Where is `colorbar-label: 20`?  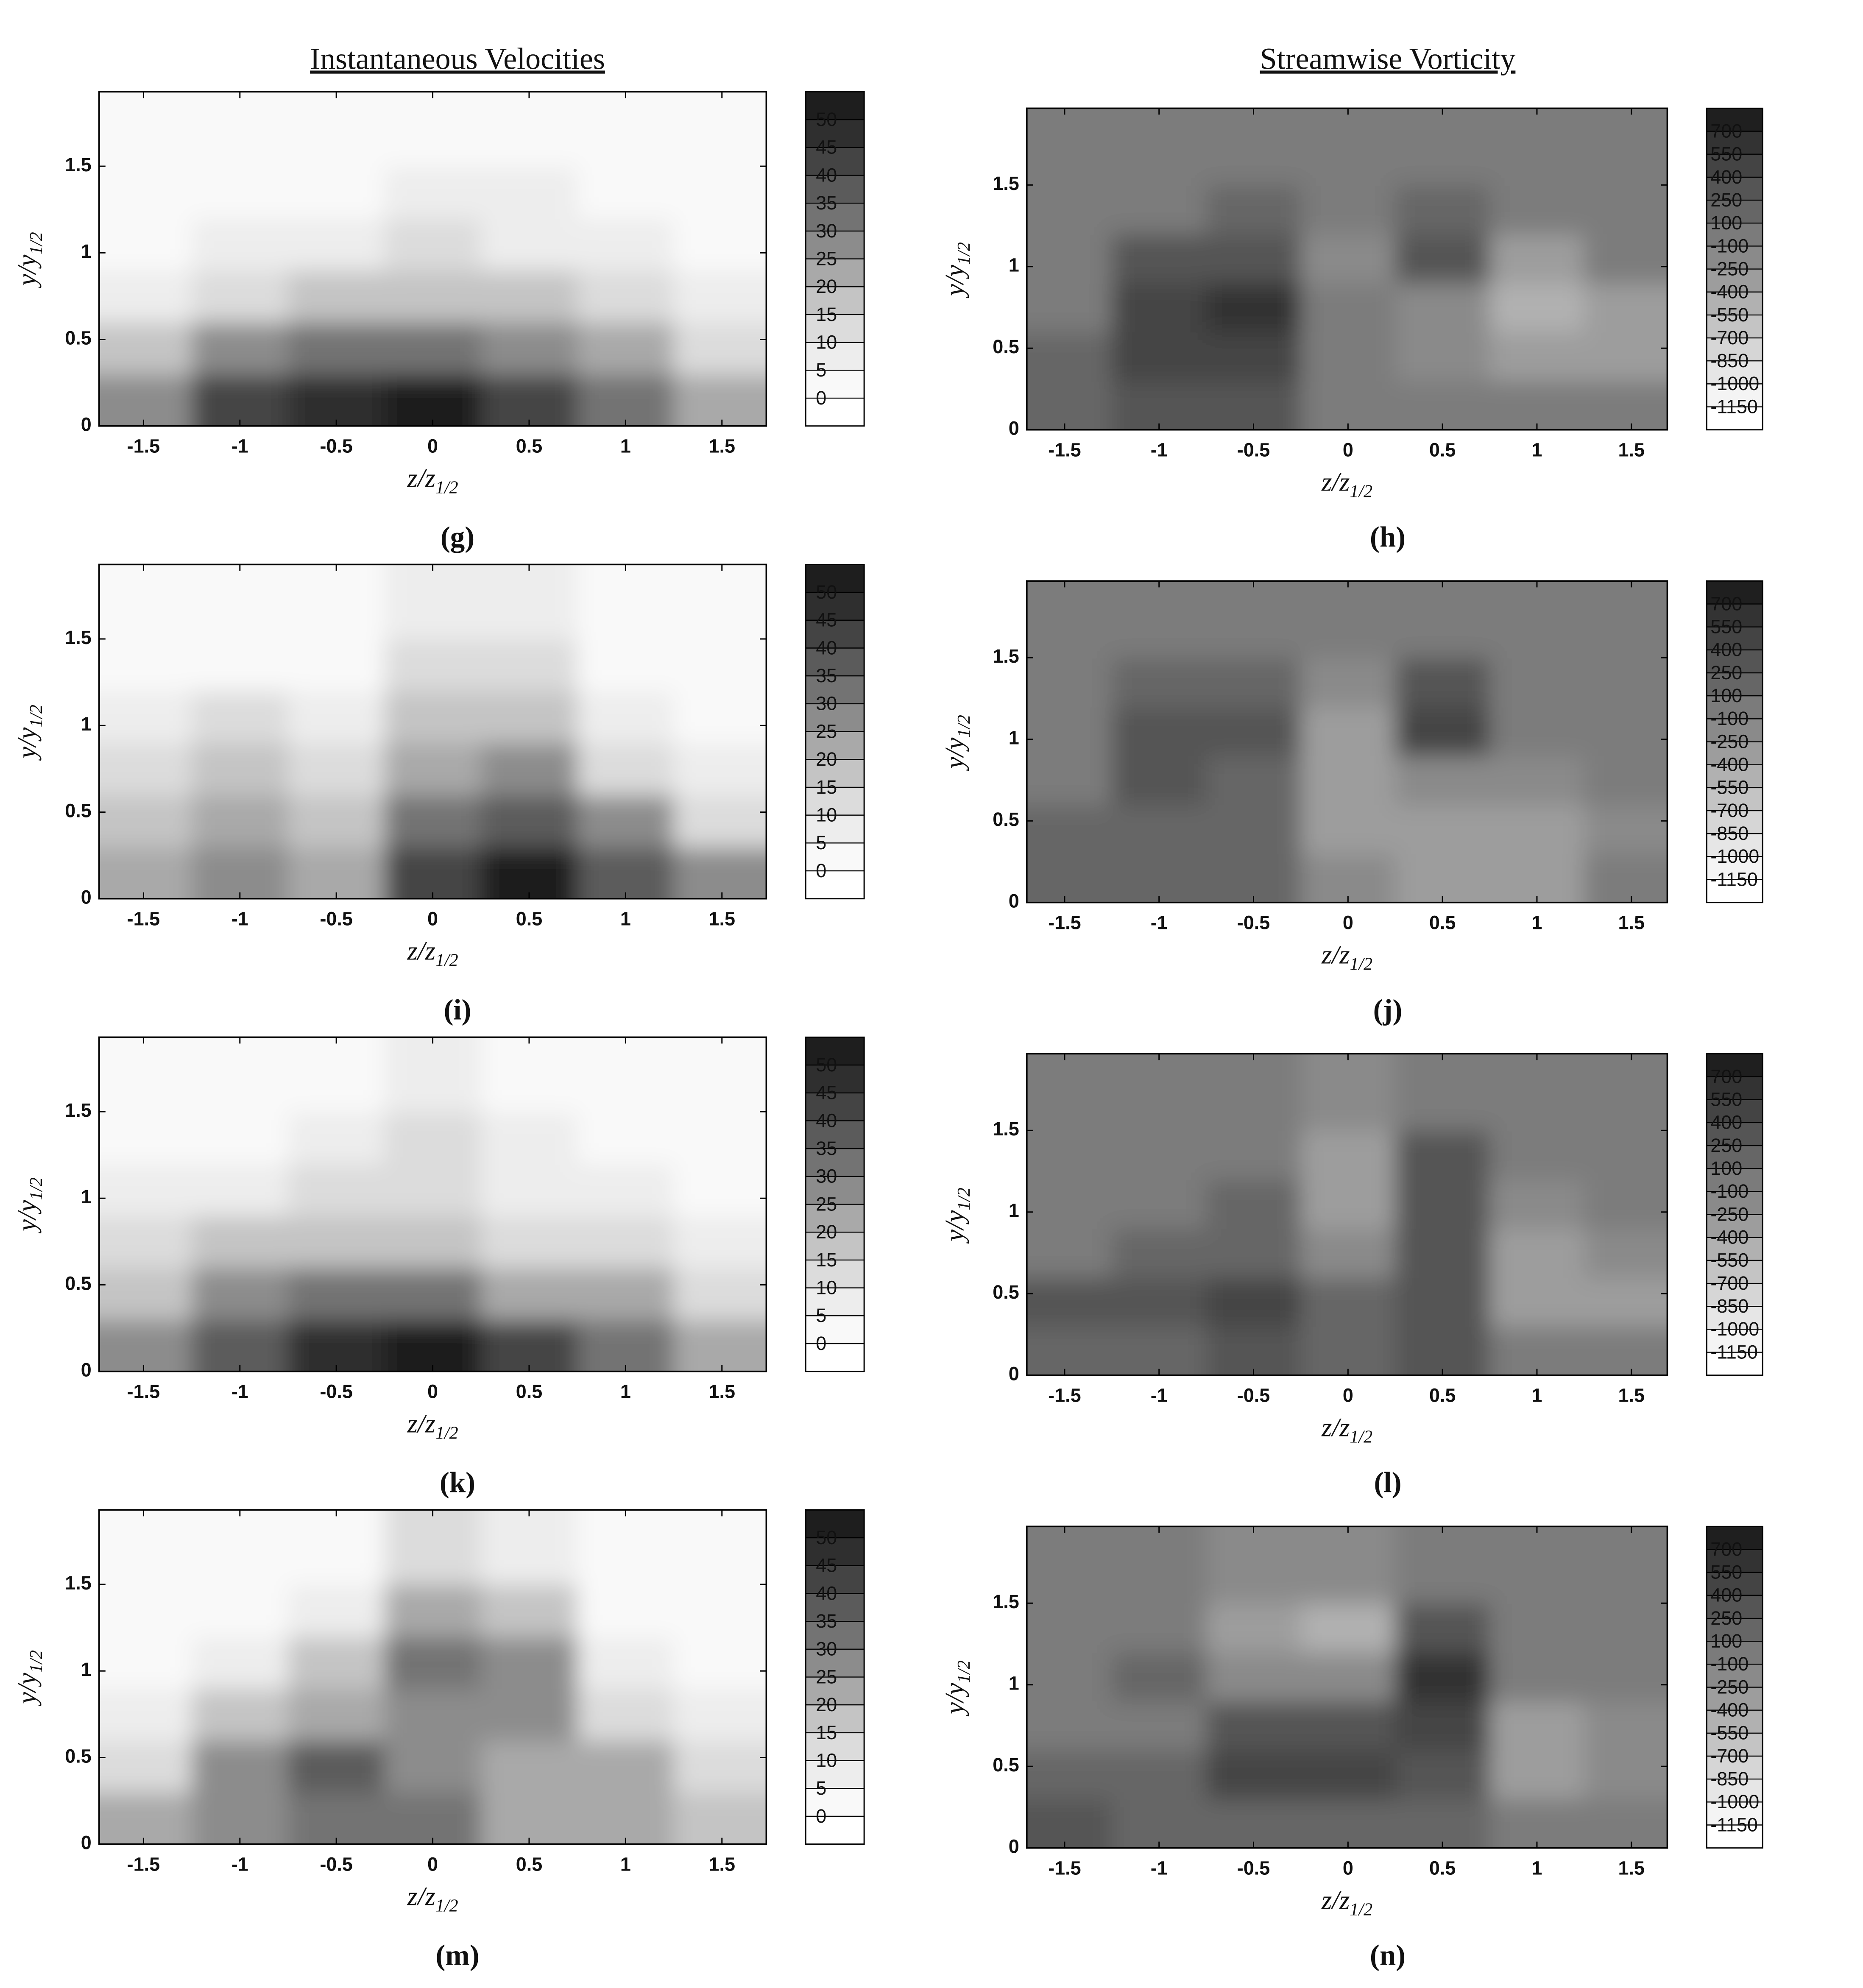
colorbar-label: 20 is located at coordinates (826, 1232).